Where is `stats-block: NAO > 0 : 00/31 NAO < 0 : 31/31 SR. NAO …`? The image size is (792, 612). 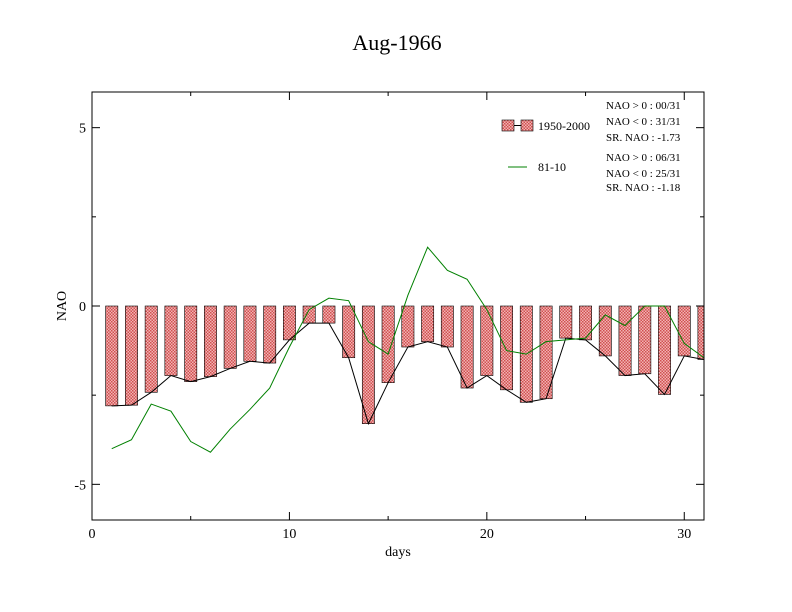 stats-block: NAO > 0 : 00/31 NAO < 0 : 31/31 SR. NAO … is located at coordinates (643, 147).